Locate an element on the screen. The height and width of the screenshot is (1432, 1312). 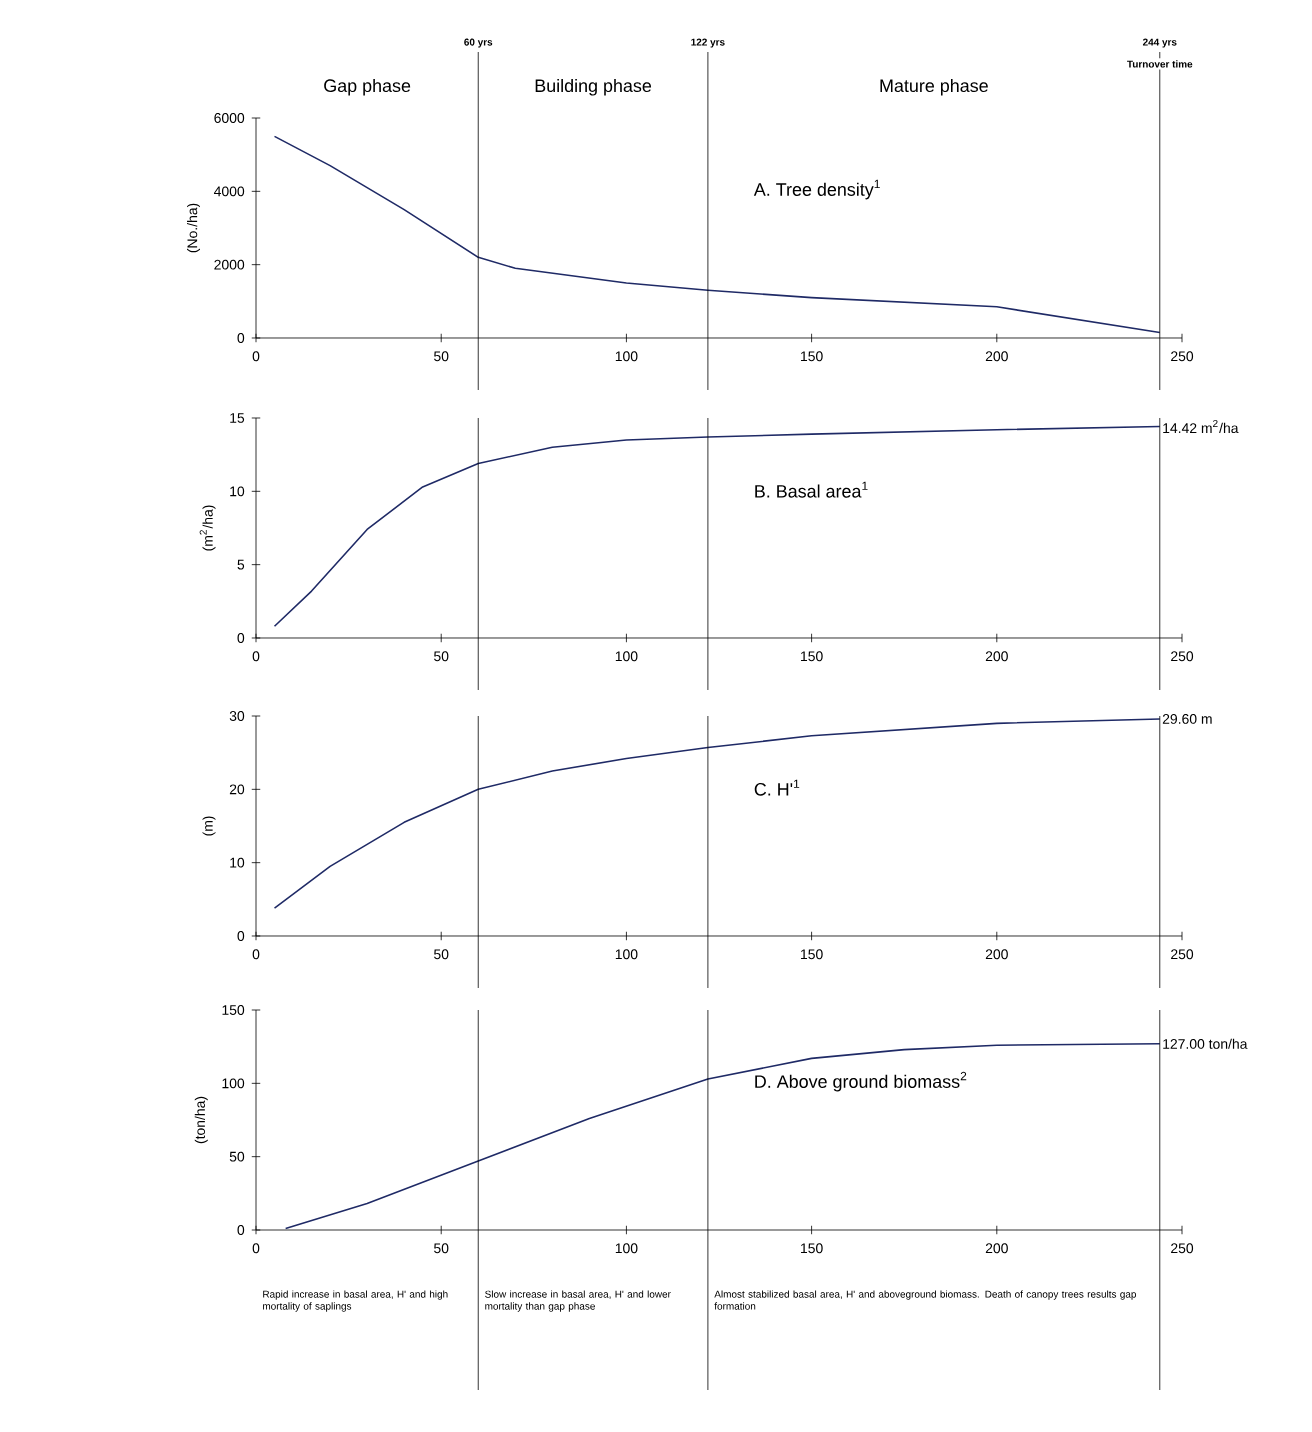
text: Mature phase is located at coordinates (934, 87).